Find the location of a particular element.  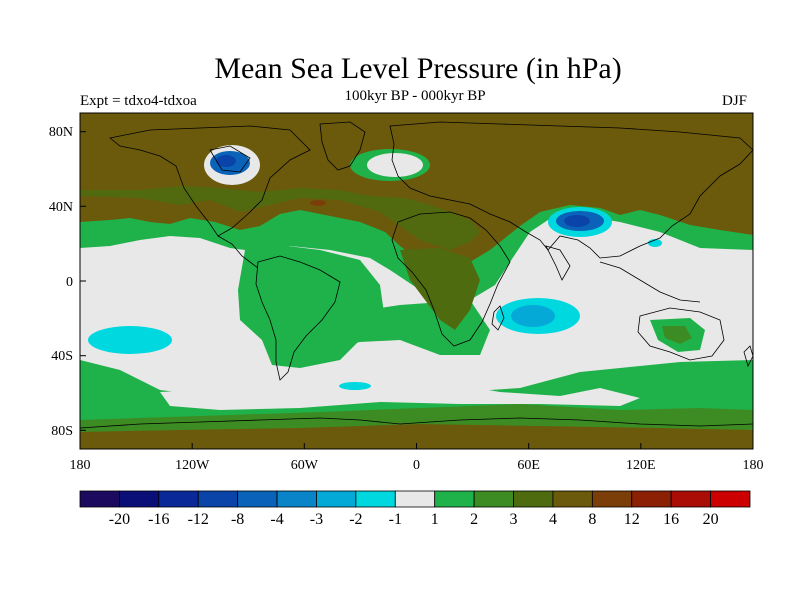

coast-india is located at coordinates (558, 263).